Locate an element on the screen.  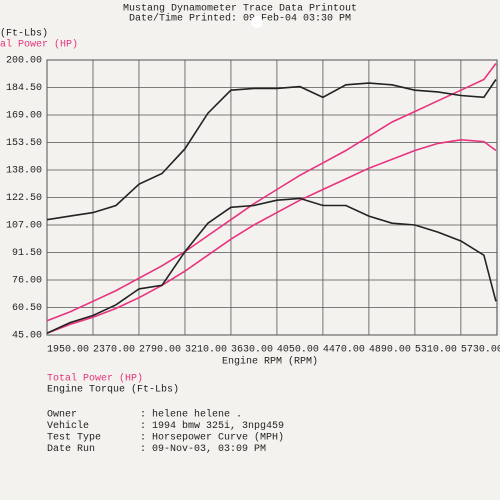
legend-entry: Total Power (HP) is located at coordinates (95, 379).